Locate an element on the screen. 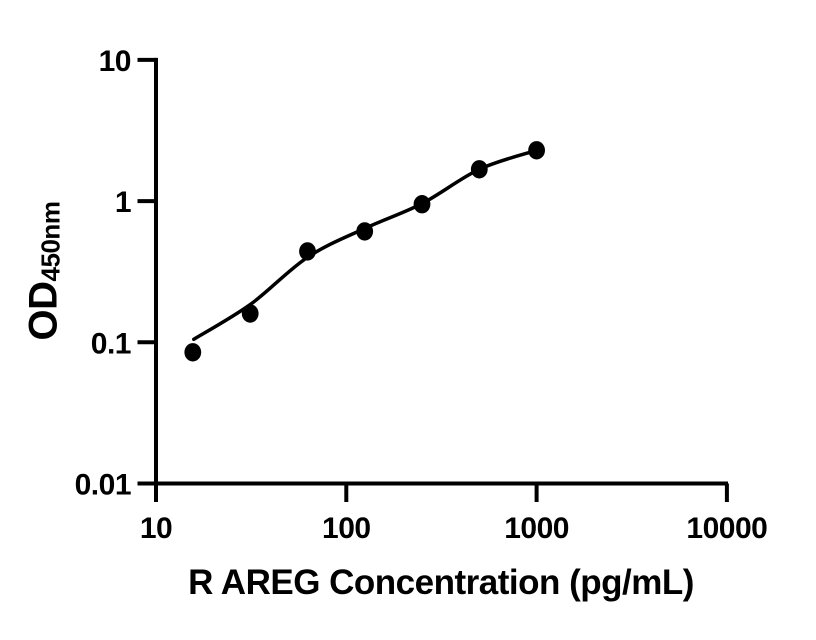 The height and width of the screenshot is (640, 816). x-tick-label: 100 is located at coordinates (346, 528).